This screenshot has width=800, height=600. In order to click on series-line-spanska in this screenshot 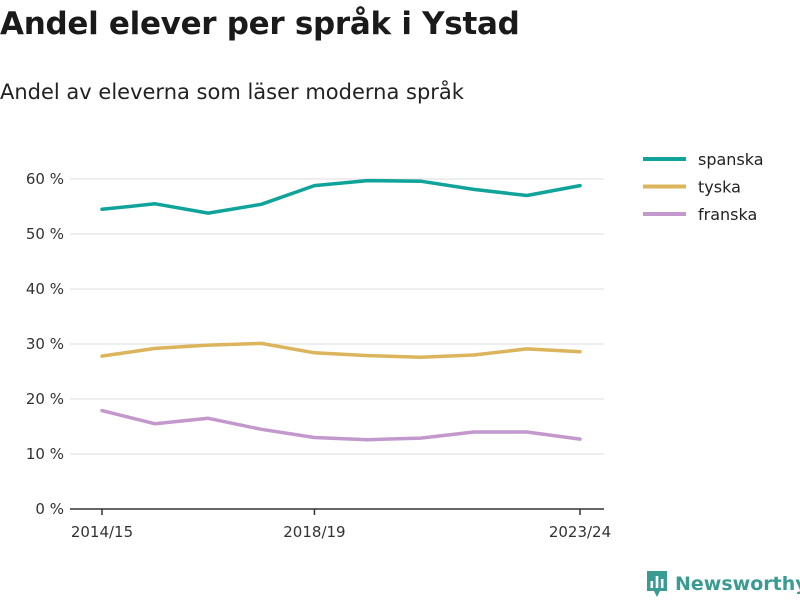, I will do `click(341, 196)`.